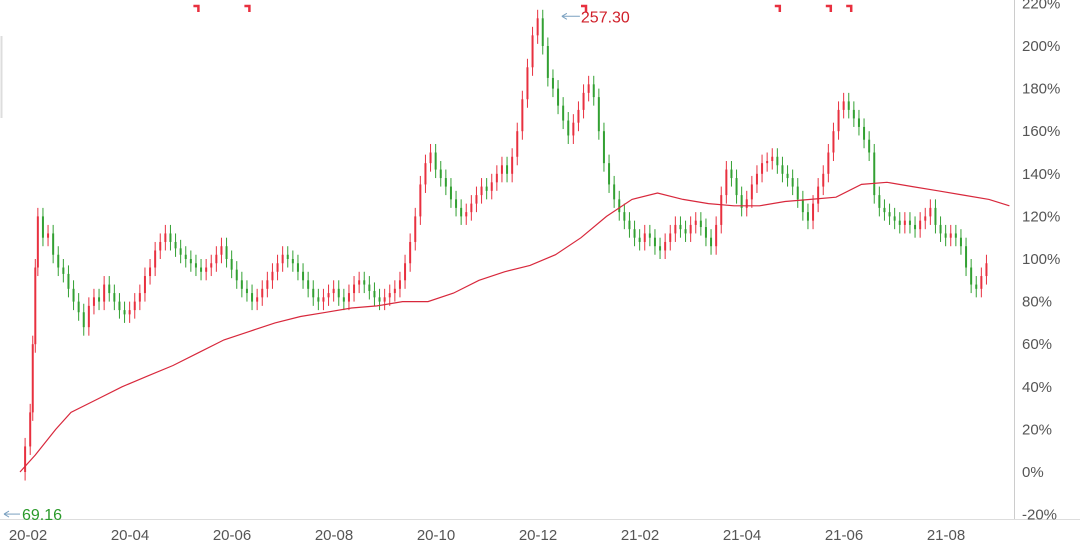 The width and height of the screenshot is (1080, 546). I want to click on x-tick-label: 21-08, so click(946, 535).